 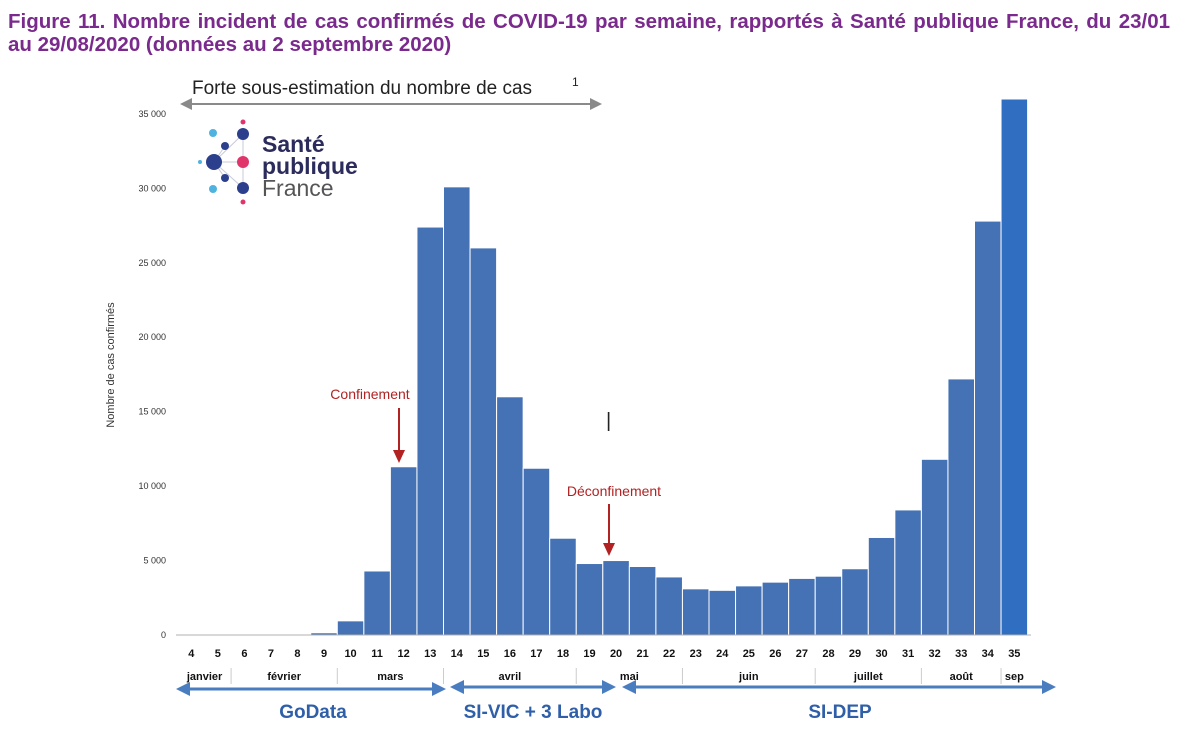 I want to click on godata-arrow-right-head, so click(x=439, y=689).